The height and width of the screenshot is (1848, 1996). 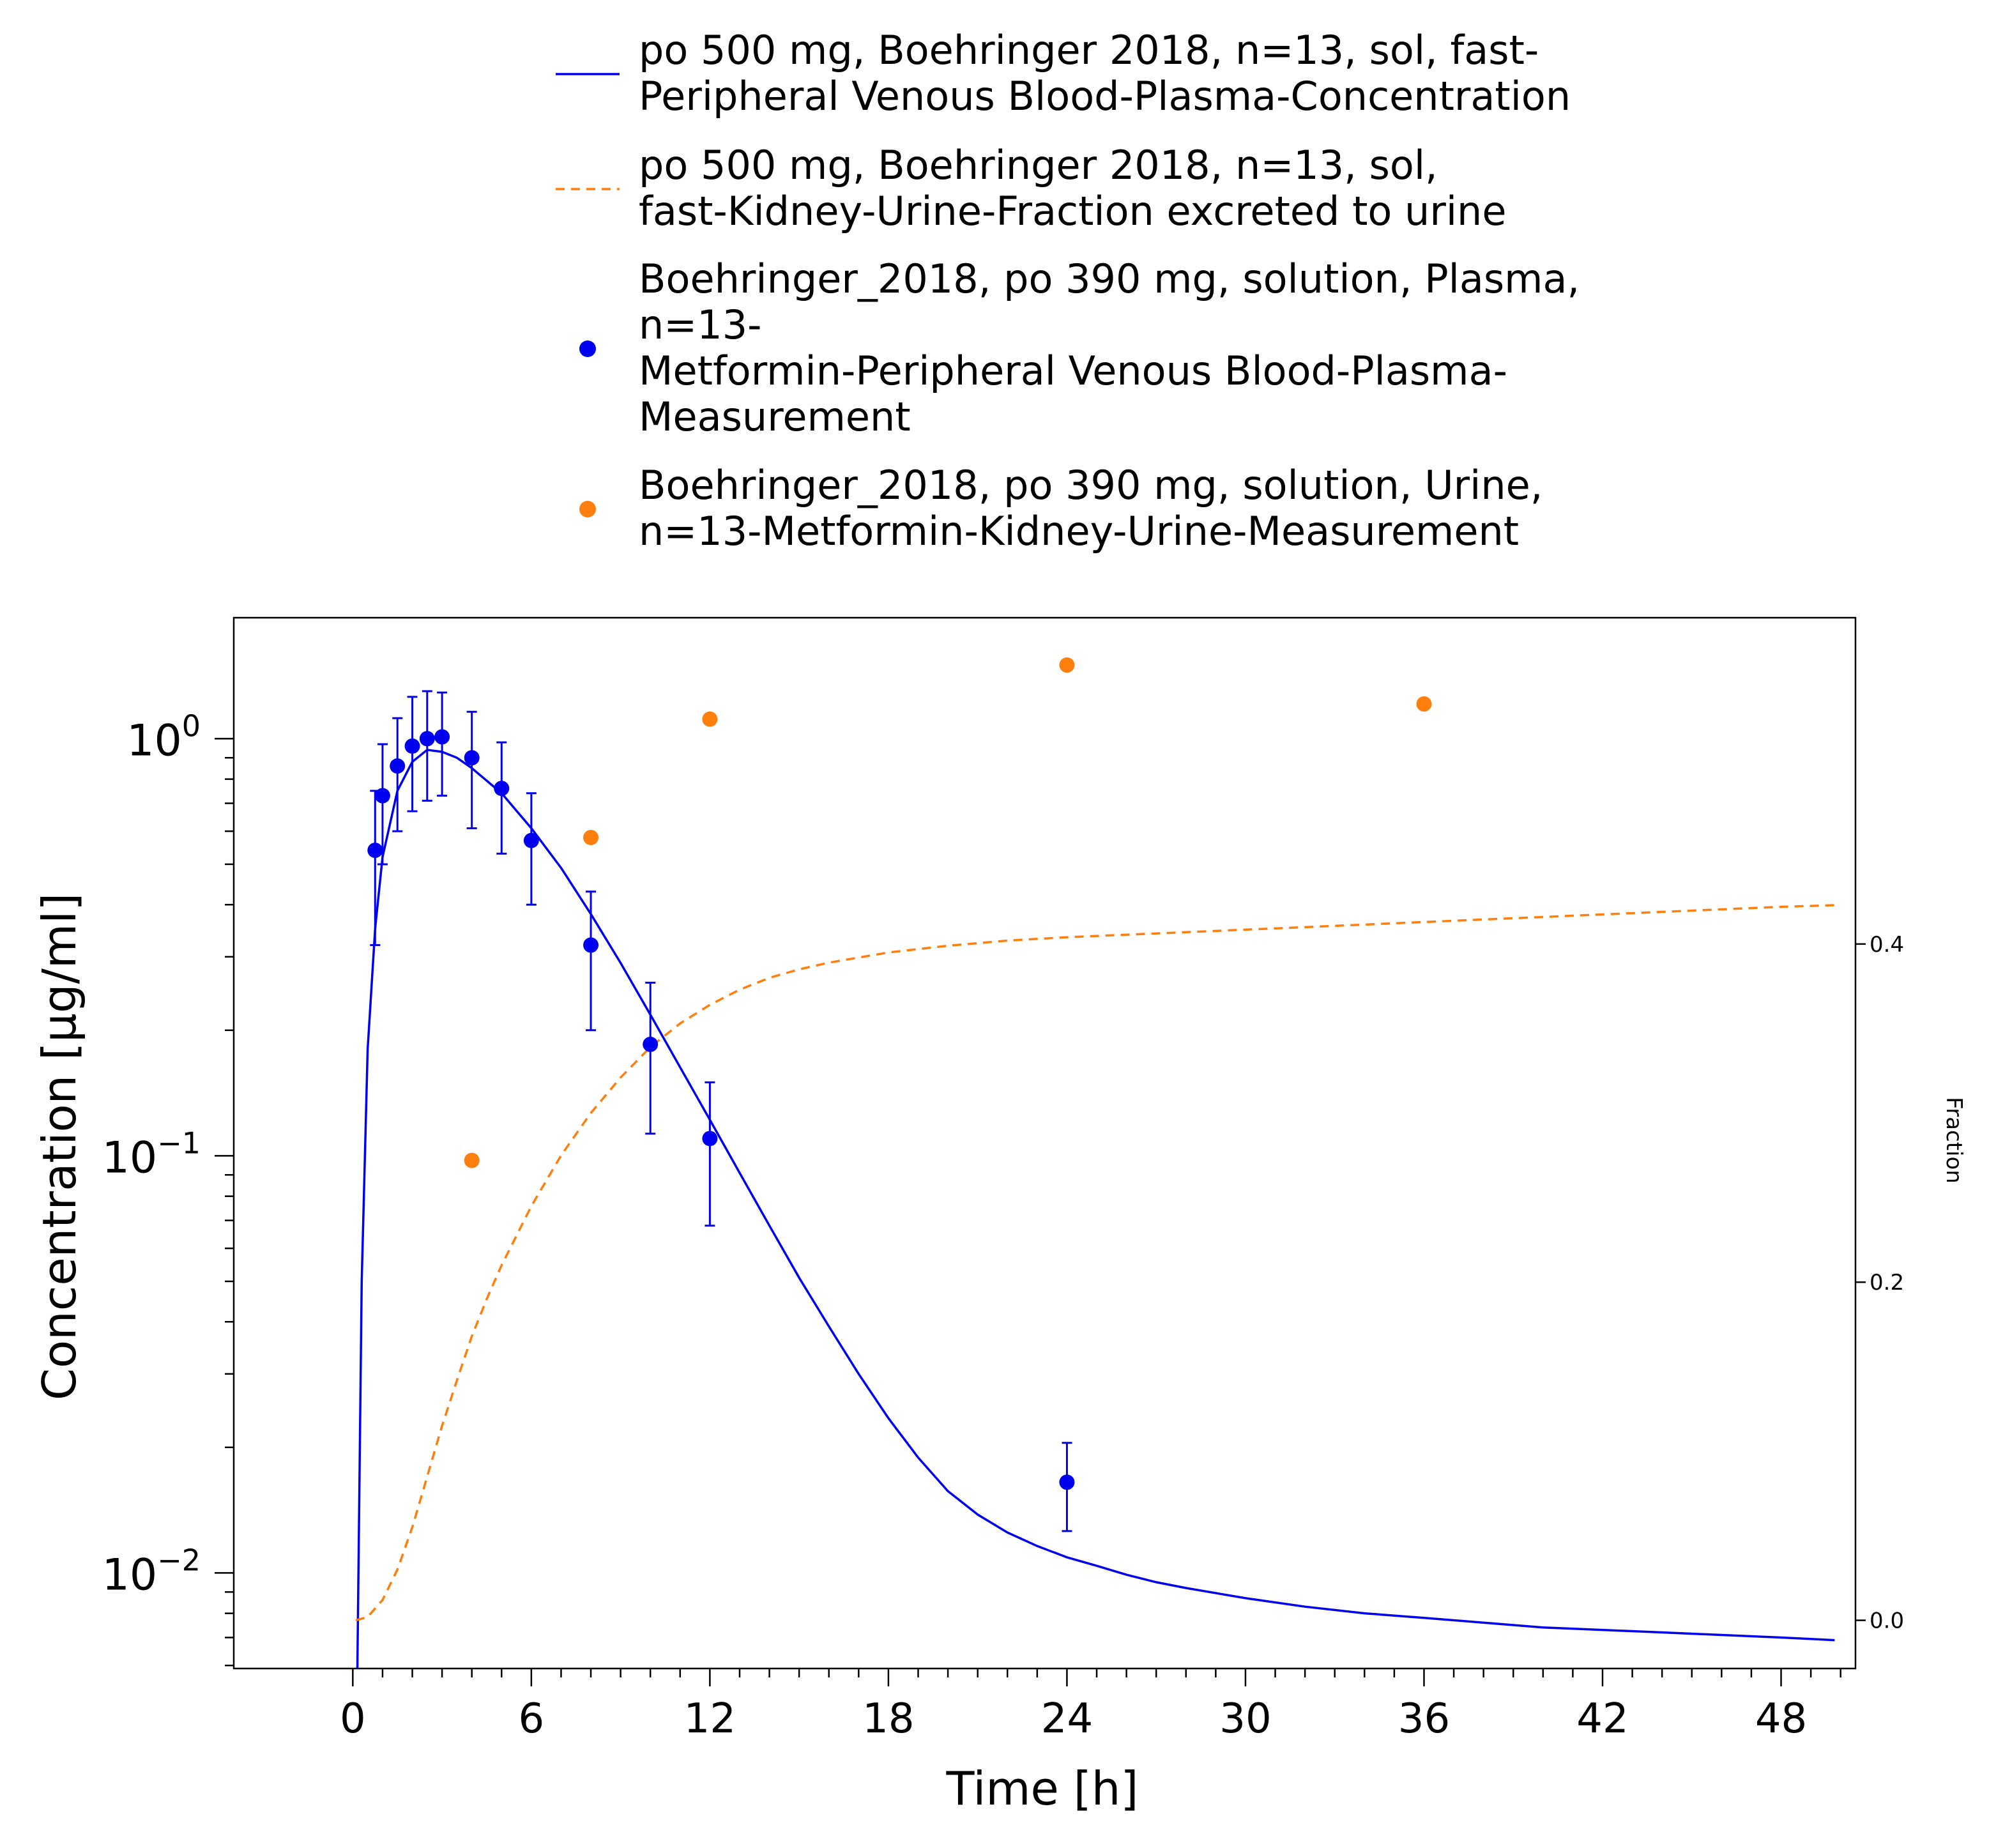 What do you see at coordinates (1954, 1140) in the screenshot?
I see `y2-axis-label: Fraction` at bounding box center [1954, 1140].